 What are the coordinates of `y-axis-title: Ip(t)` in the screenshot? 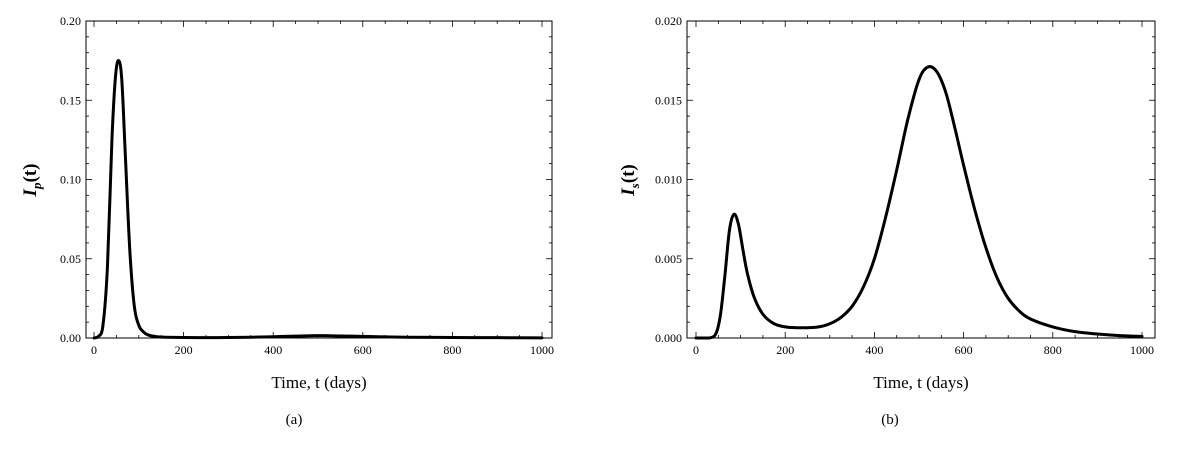 It's located at (32, 181).